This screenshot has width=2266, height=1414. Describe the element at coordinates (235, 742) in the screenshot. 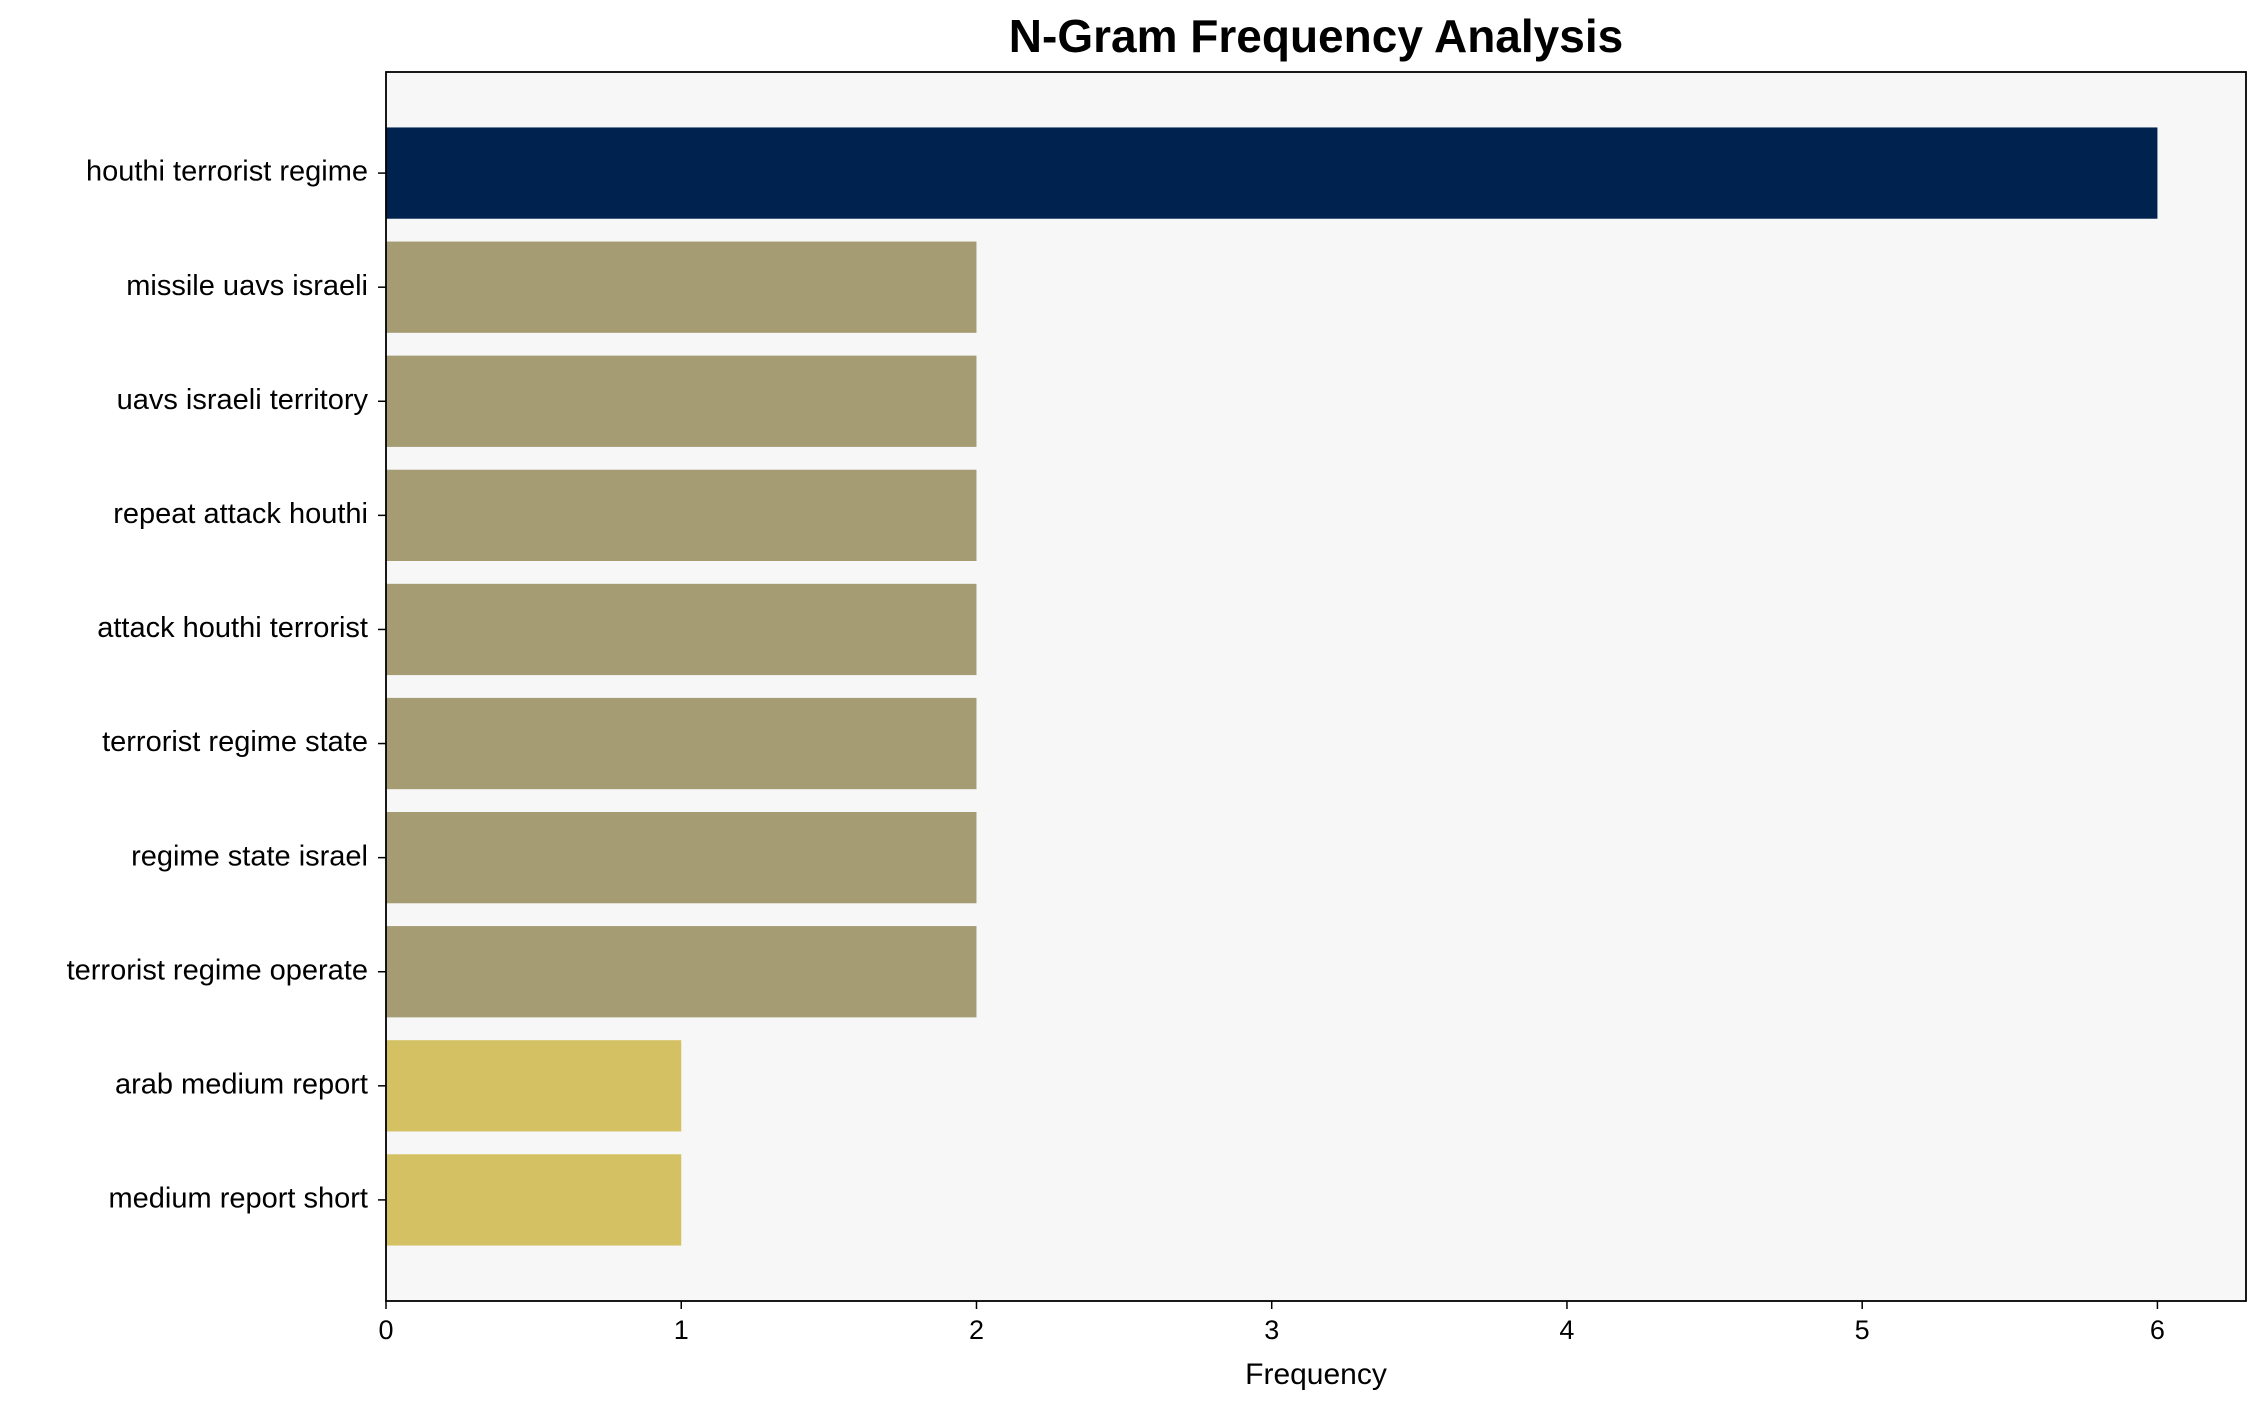

I see `y-tick-label: terrorist regime state` at that location.